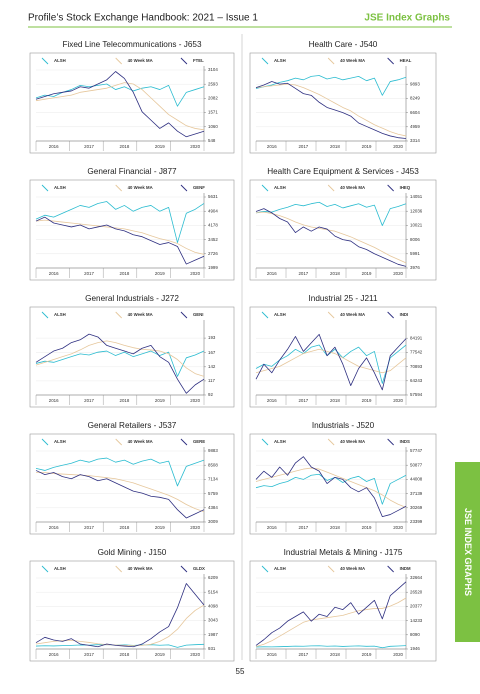  What do you see at coordinates (213, 210) in the screenshot?
I see `y-tick-label: 4904` at bounding box center [213, 210].